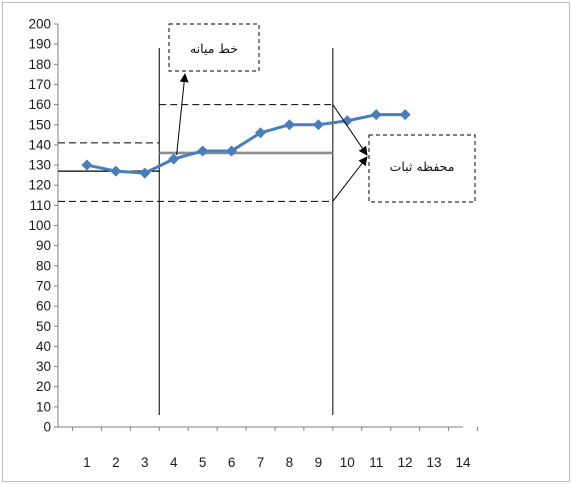 The width and height of the screenshot is (572, 484). I want to click on x-tick-label: 9, so click(319, 462).